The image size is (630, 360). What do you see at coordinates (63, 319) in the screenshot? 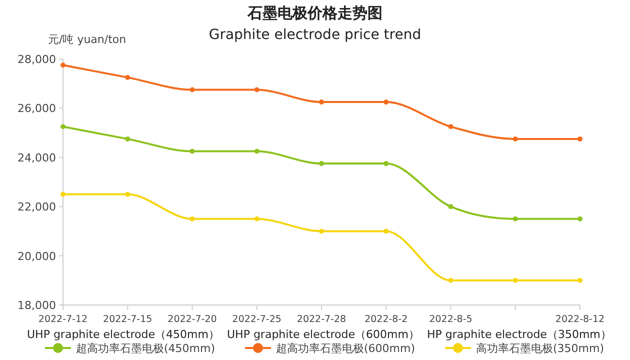
I see `x-tick-label: 2022-7-12` at bounding box center [63, 319].